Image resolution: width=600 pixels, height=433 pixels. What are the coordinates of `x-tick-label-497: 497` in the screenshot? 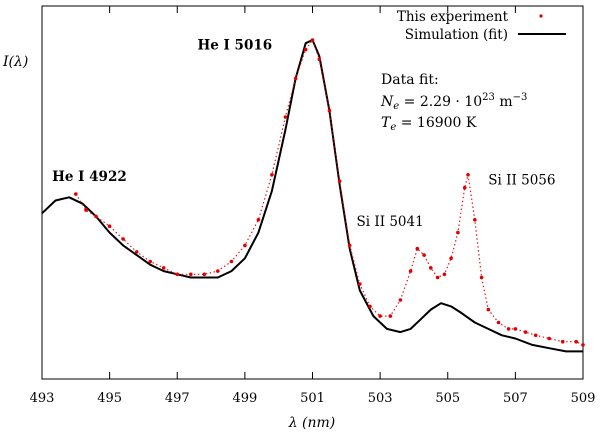 It's located at (177, 398).